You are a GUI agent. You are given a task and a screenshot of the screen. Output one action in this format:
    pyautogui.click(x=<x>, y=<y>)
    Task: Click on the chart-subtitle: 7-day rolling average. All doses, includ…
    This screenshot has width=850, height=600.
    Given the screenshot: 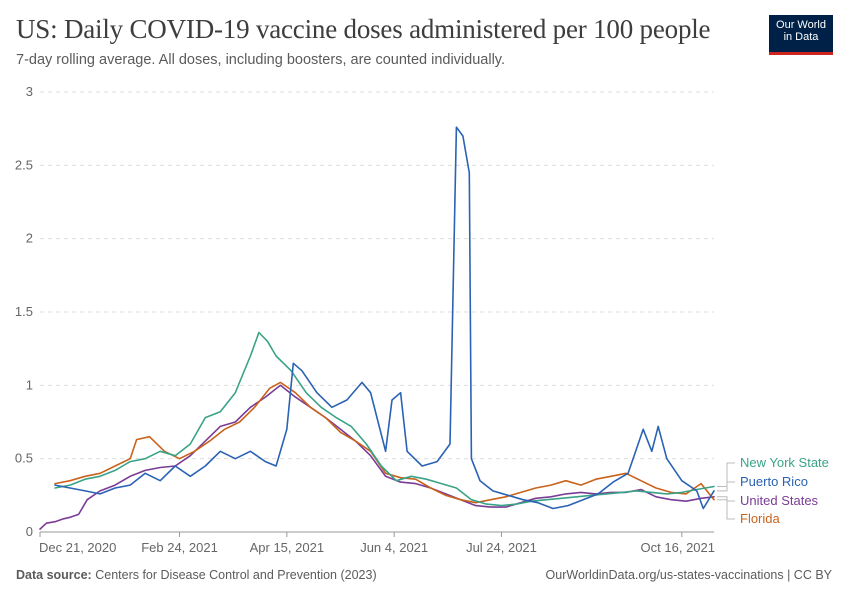 What is the action you would take?
    pyautogui.click(x=260, y=60)
    